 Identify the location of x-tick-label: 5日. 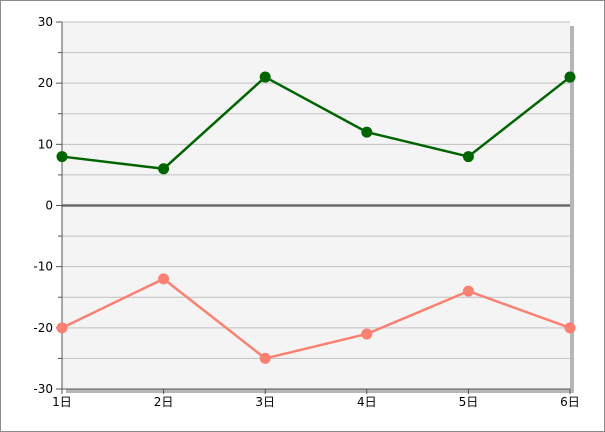
(469, 402).